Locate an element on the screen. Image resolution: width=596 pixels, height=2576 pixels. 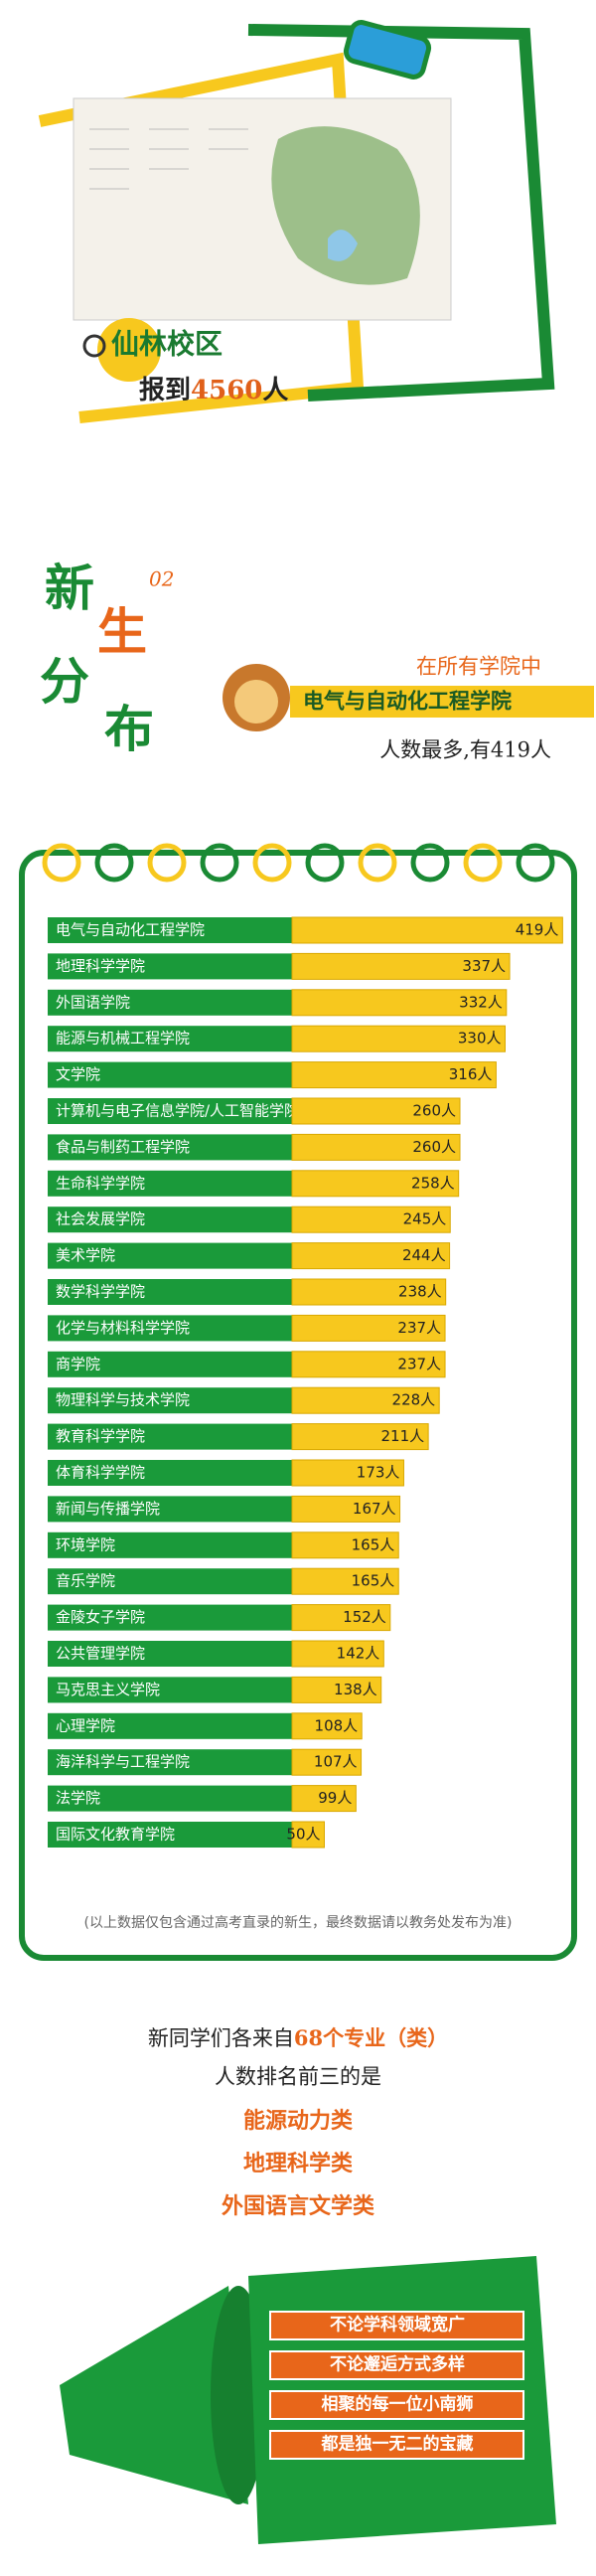
intro-highlight: 68个专业（类） is located at coordinates (371, 2037).